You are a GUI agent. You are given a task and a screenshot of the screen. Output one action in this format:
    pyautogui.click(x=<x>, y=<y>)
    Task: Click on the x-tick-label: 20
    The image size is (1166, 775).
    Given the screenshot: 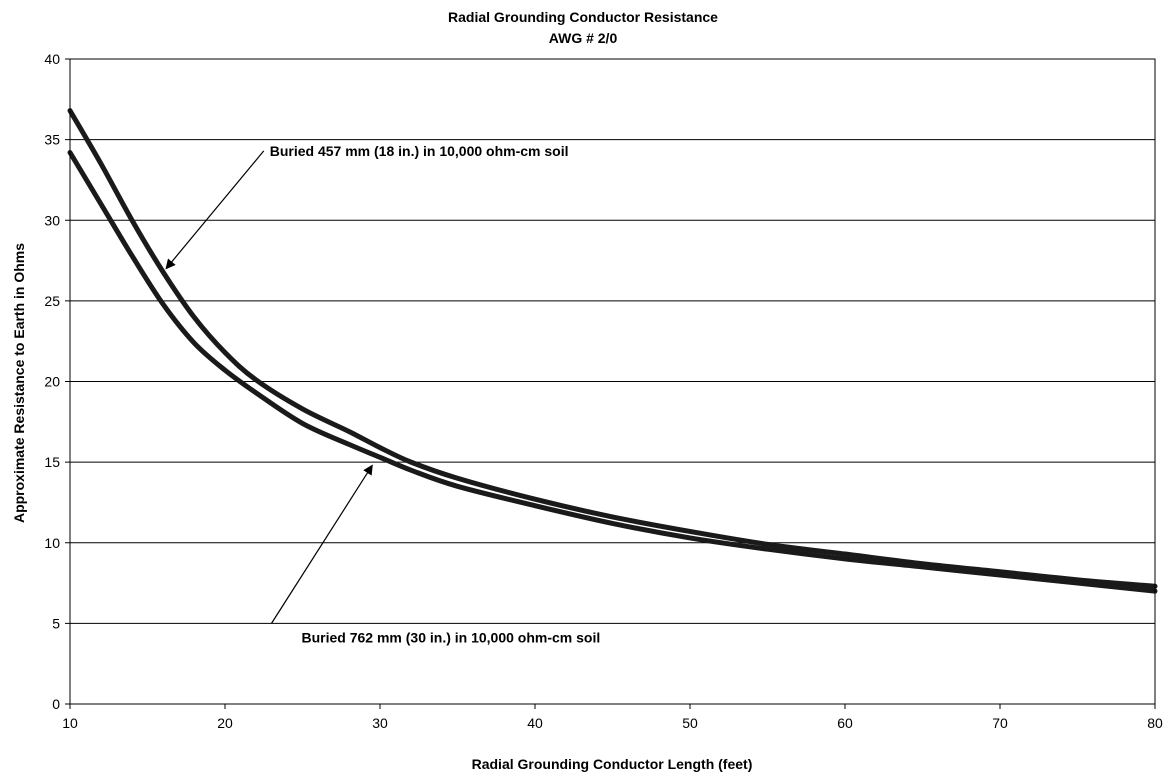 What is the action you would take?
    pyautogui.click(x=225, y=723)
    